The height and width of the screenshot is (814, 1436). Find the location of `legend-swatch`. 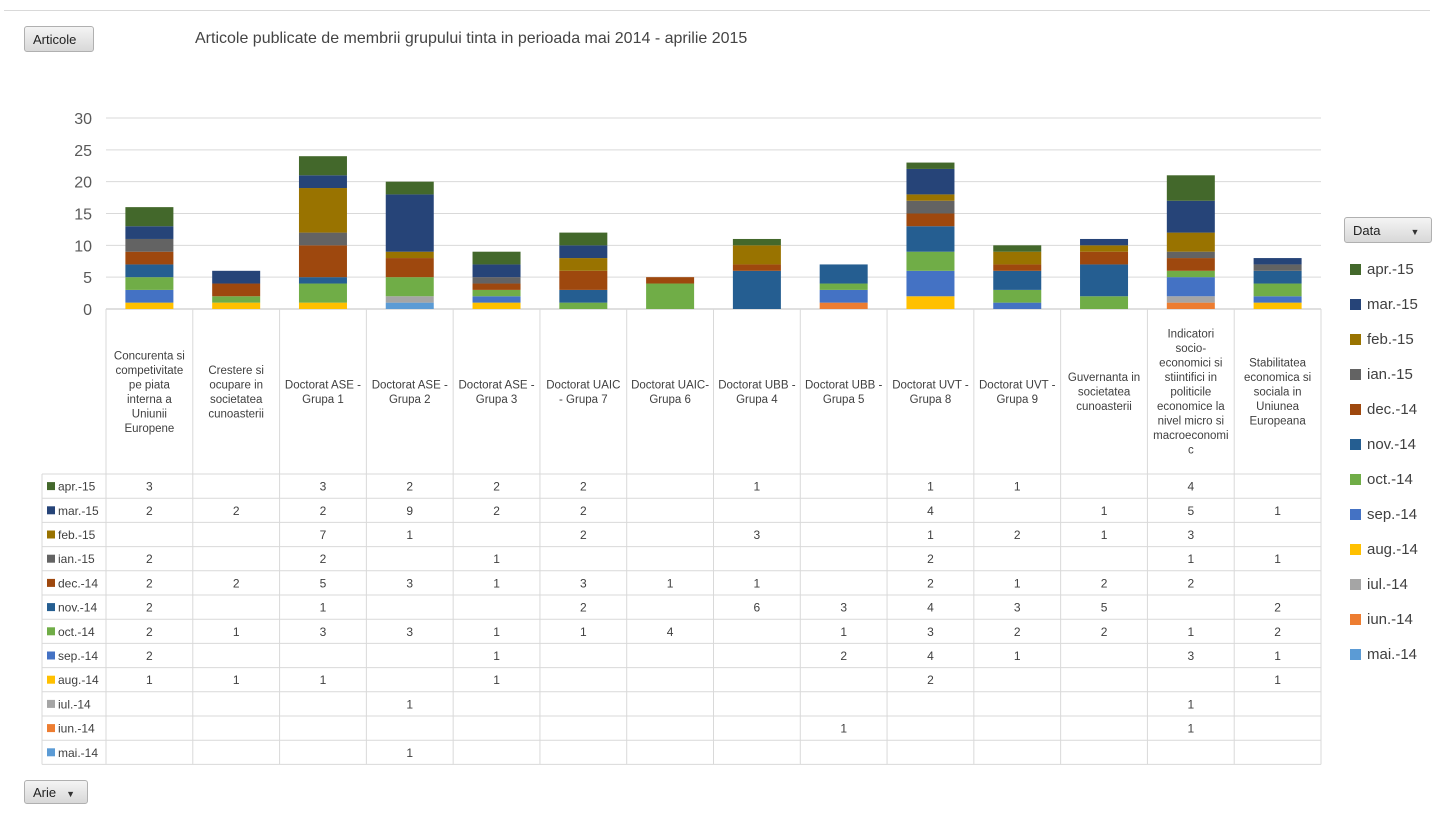

legend-swatch is located at coordinates (1355, 374).